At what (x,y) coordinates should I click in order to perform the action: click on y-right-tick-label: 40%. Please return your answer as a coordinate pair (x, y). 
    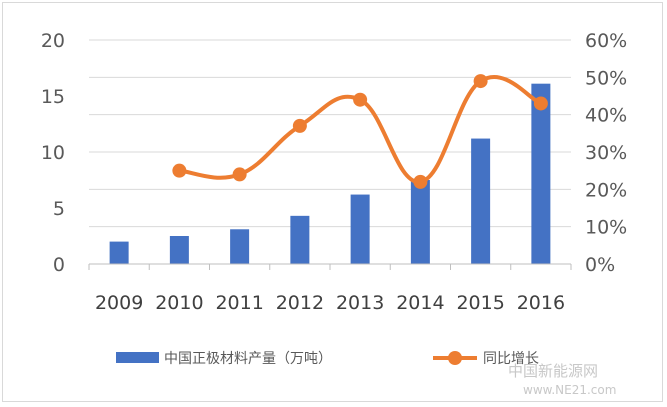
    Looking at the image, I should click on (606, 116).